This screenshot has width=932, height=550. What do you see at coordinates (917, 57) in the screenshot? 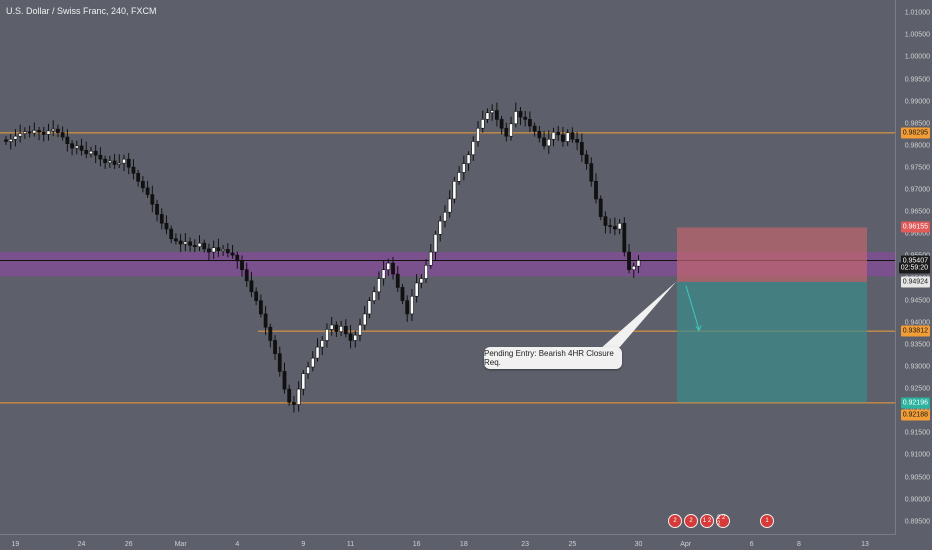
I see `price-tick: 1.00000` at bounding box center [917, 57].